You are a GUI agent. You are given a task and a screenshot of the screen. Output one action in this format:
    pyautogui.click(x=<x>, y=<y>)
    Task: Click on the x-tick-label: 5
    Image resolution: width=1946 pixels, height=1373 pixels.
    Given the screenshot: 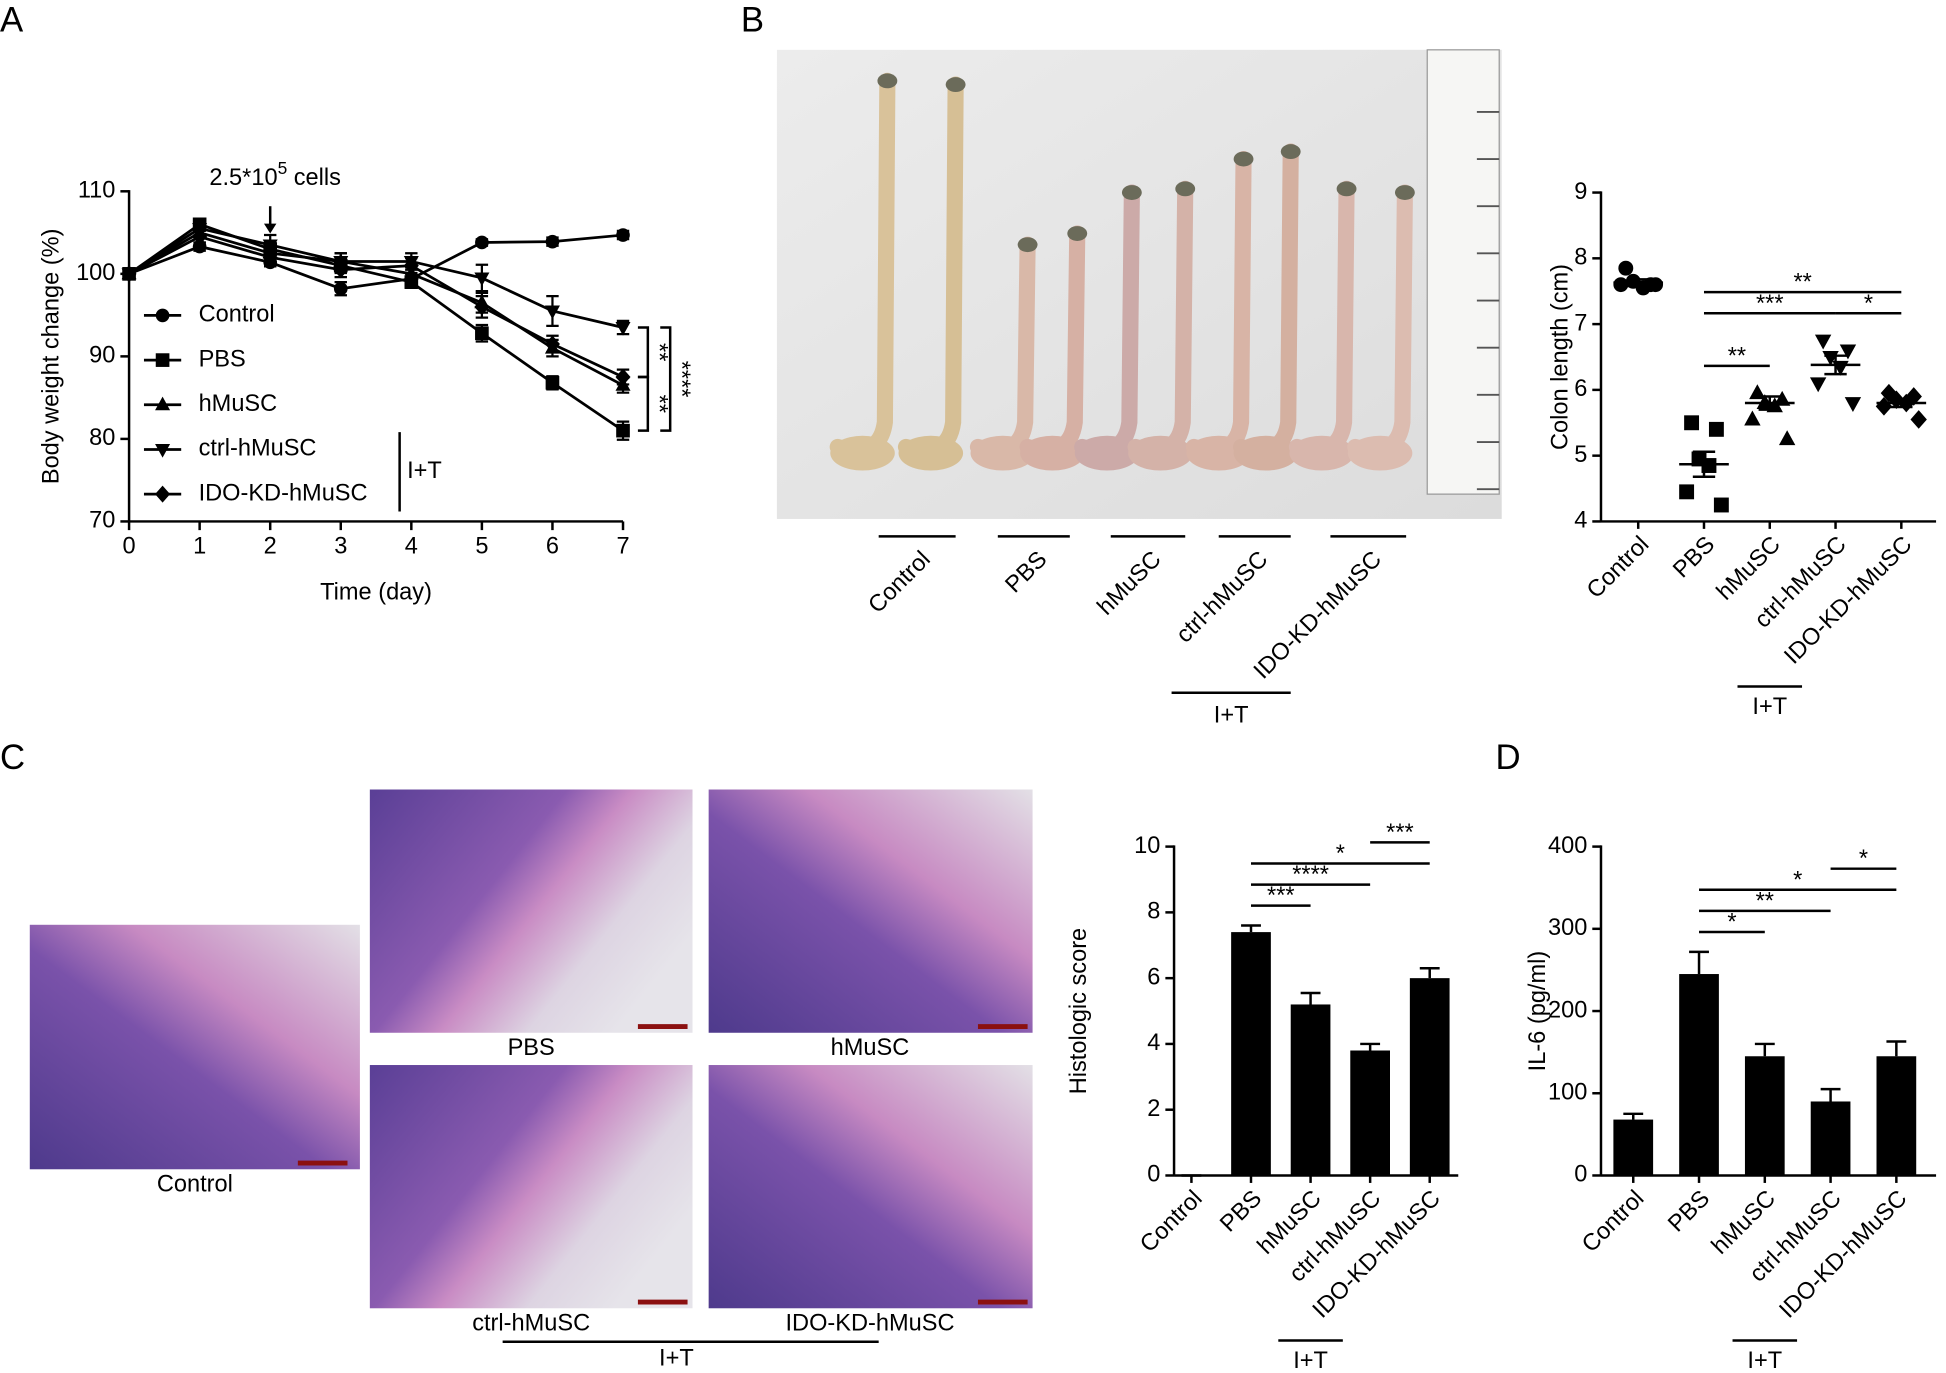 What is the action you would take?
    pyautogui.click(x=481, y=546)
    